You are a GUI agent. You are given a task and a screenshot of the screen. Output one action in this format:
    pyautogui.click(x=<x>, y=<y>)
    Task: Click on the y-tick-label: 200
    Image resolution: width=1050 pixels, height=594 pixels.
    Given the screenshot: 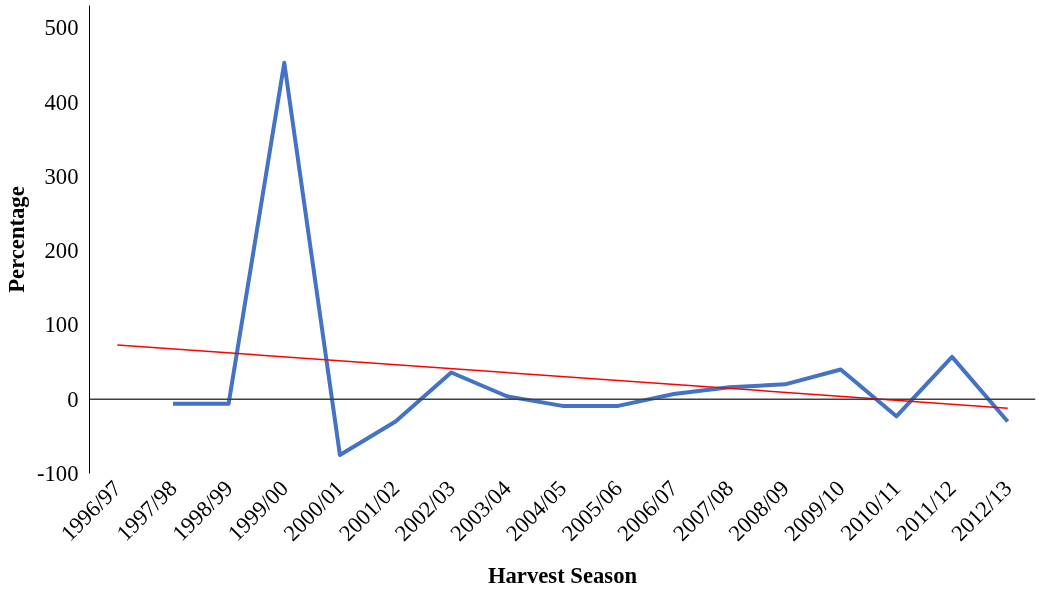 What is the action you would take?
    pyautogui.click(x=61, y=251)
    